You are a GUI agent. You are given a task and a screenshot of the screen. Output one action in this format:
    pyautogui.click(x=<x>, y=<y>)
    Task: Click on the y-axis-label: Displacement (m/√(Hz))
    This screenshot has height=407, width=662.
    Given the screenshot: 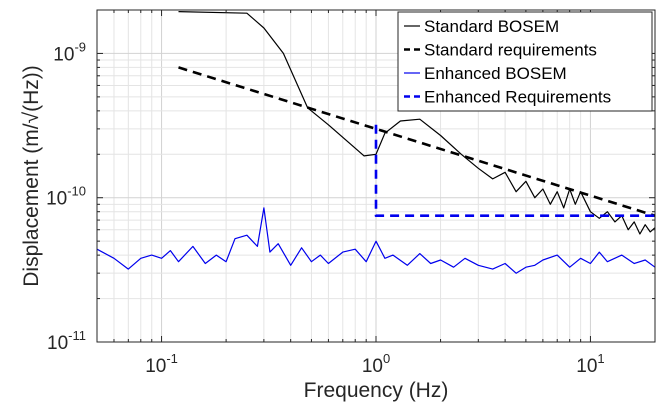 What is the action you would take?
    pyautogui.click(x=31, y=176)
    